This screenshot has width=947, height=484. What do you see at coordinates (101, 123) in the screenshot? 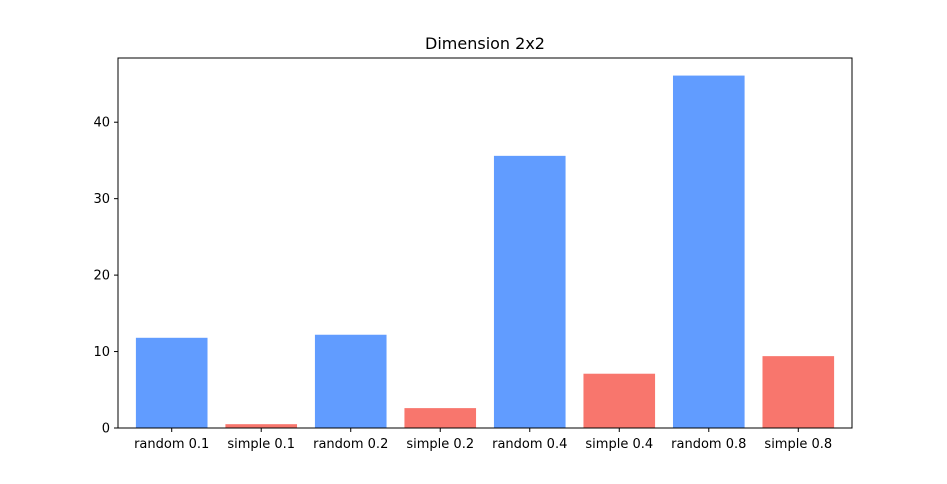
I see `y-tick-label: 40` at bounding box center [101, 123].